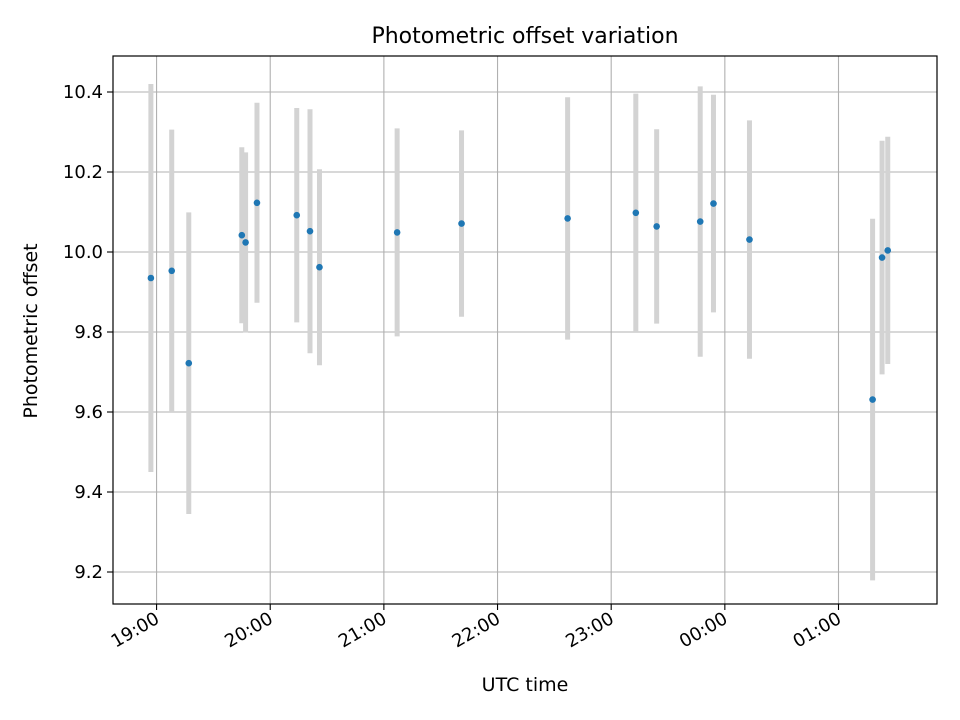 The width and height of the screenshot is (960, 720). I want to click on y-axis-label: Photometric offset, so click(31, 330).